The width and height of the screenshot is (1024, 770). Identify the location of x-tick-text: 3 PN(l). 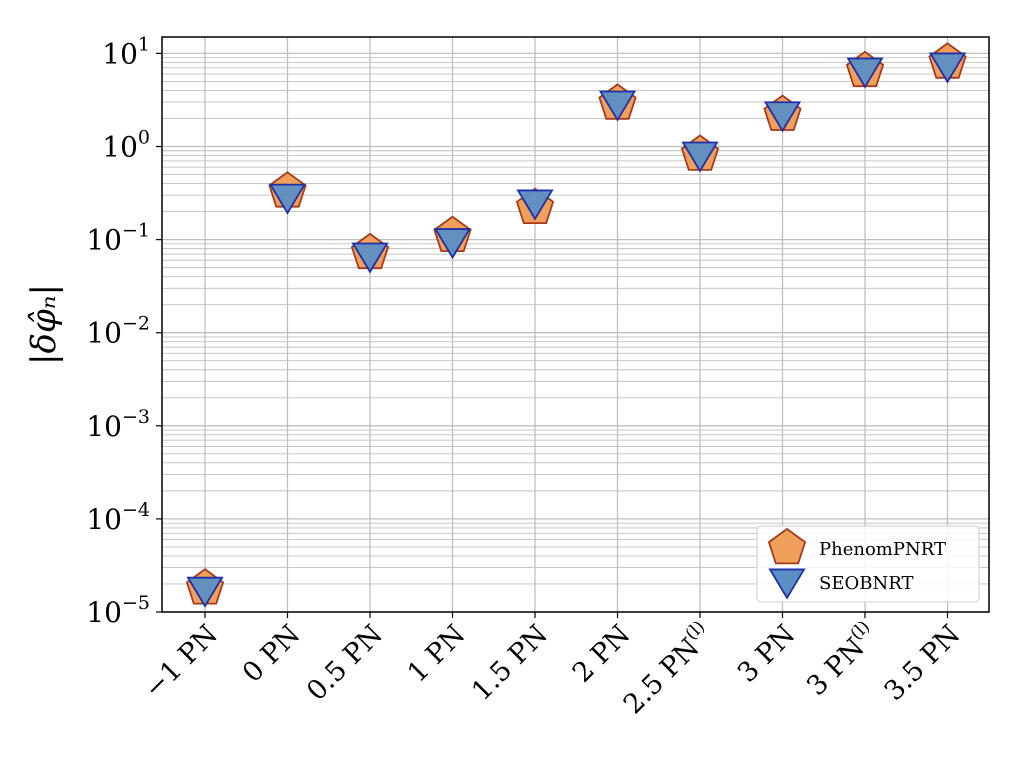
(841, 659).